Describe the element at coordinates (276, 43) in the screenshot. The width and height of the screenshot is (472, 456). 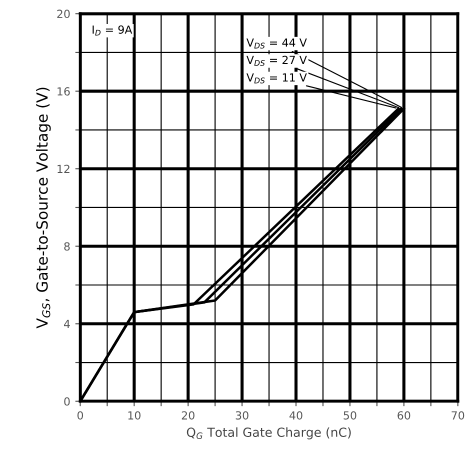
I see `text: V$_{DS}$ = 44 V` at that location.